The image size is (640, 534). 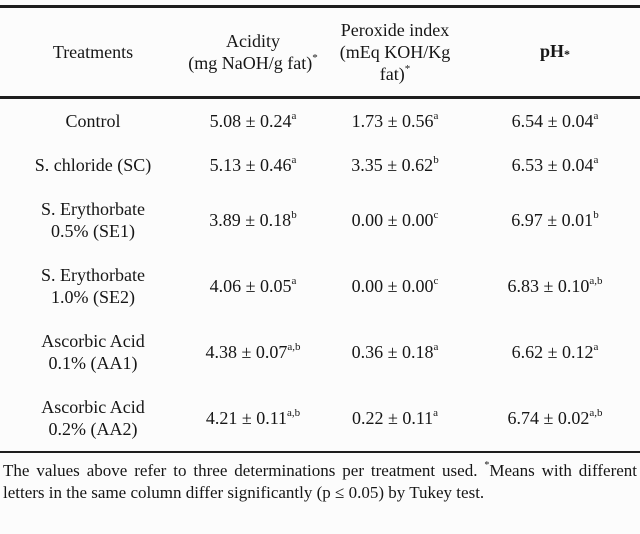 I want to click on treatment-cell: Ascorbic Acid 0.1% (AA1), so click(x=93, y=352).